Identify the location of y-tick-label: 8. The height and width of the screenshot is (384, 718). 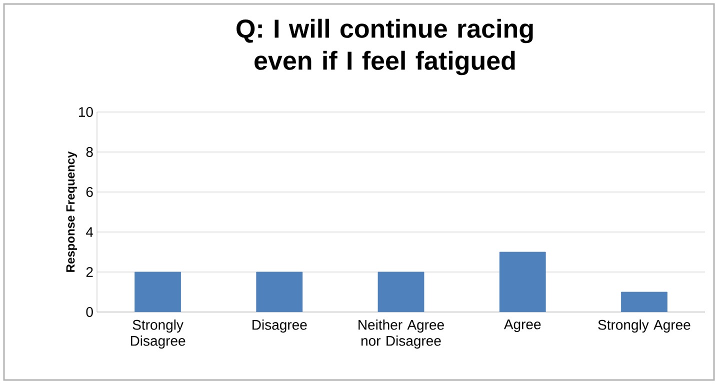
(89, 152).